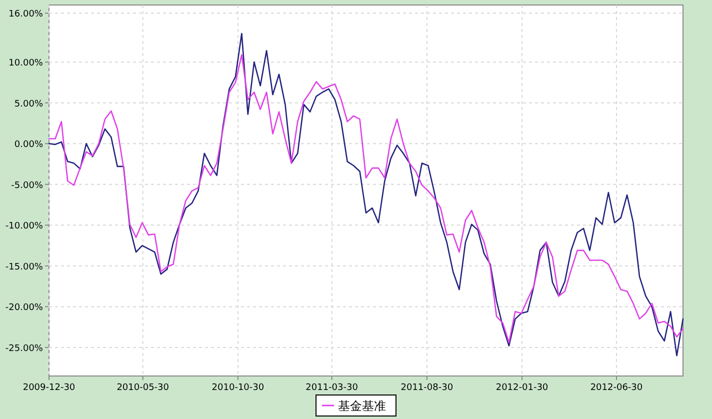  Describe the element at coordinates (238, 388) in the screenshot. I see `x-tick-label: 2010-10-30` at that location.